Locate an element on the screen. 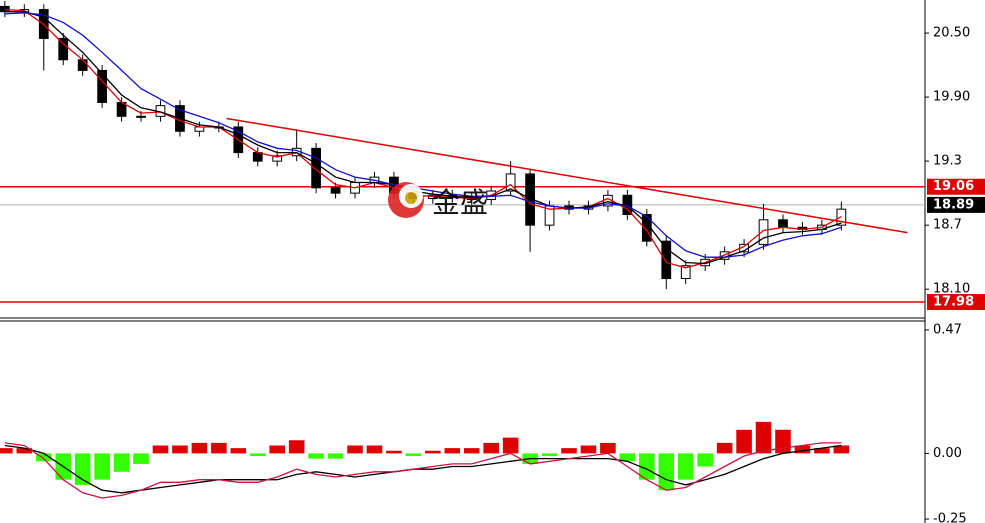 This screenshot has width=985, height=523. y-tick-label: -0.25 is located at coordinates (950, 517).